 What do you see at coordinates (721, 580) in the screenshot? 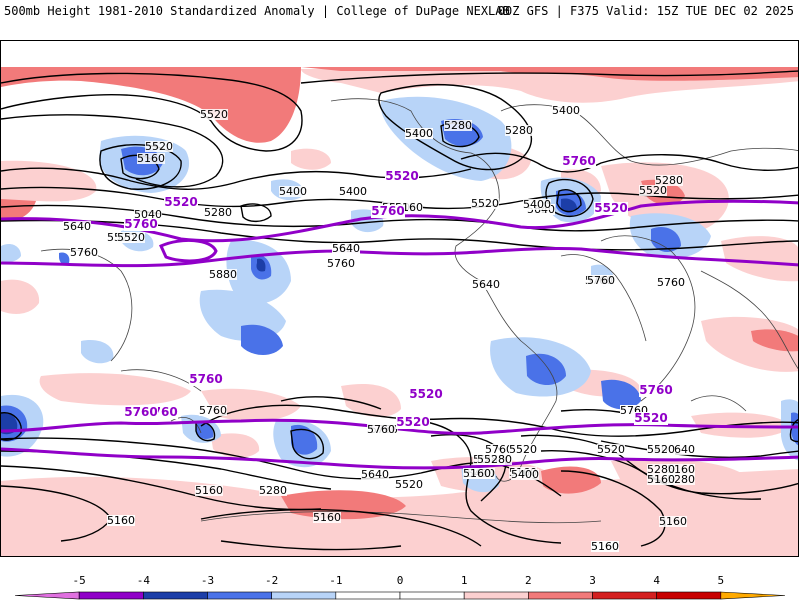
I see `colorbar-tick-label: 5` at bounding box center [721, 580].